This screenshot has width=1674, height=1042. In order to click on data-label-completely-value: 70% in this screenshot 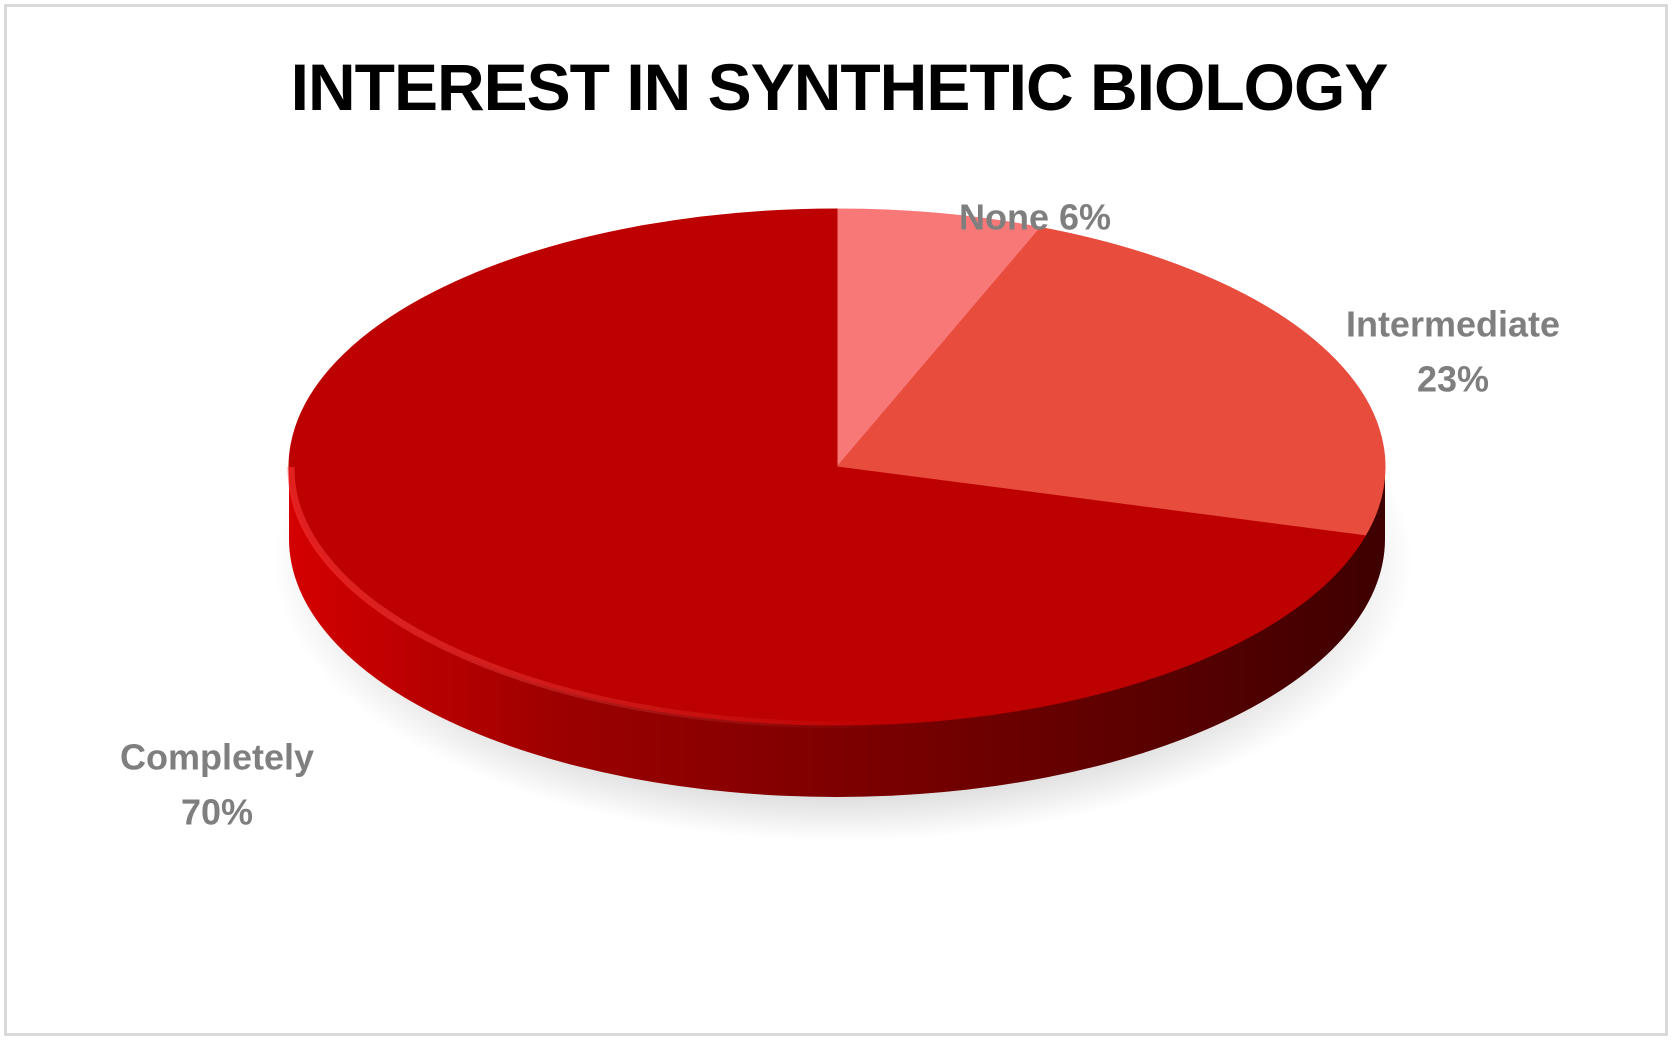, I will do `click(217, 812)`.